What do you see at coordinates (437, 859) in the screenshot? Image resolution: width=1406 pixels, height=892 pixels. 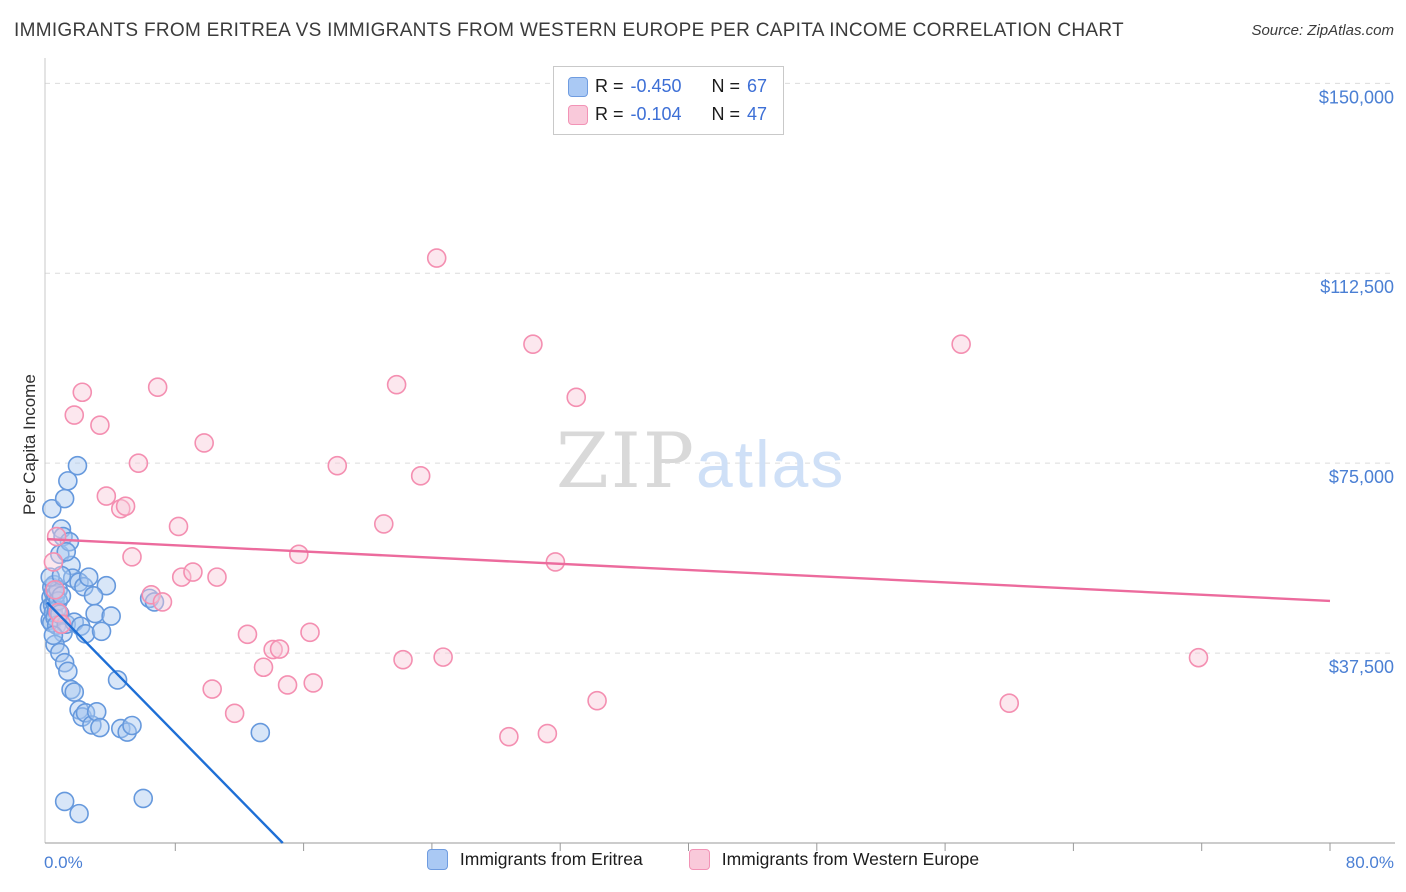 I see `eritrea-swatch` at bounding box center [437, 859].